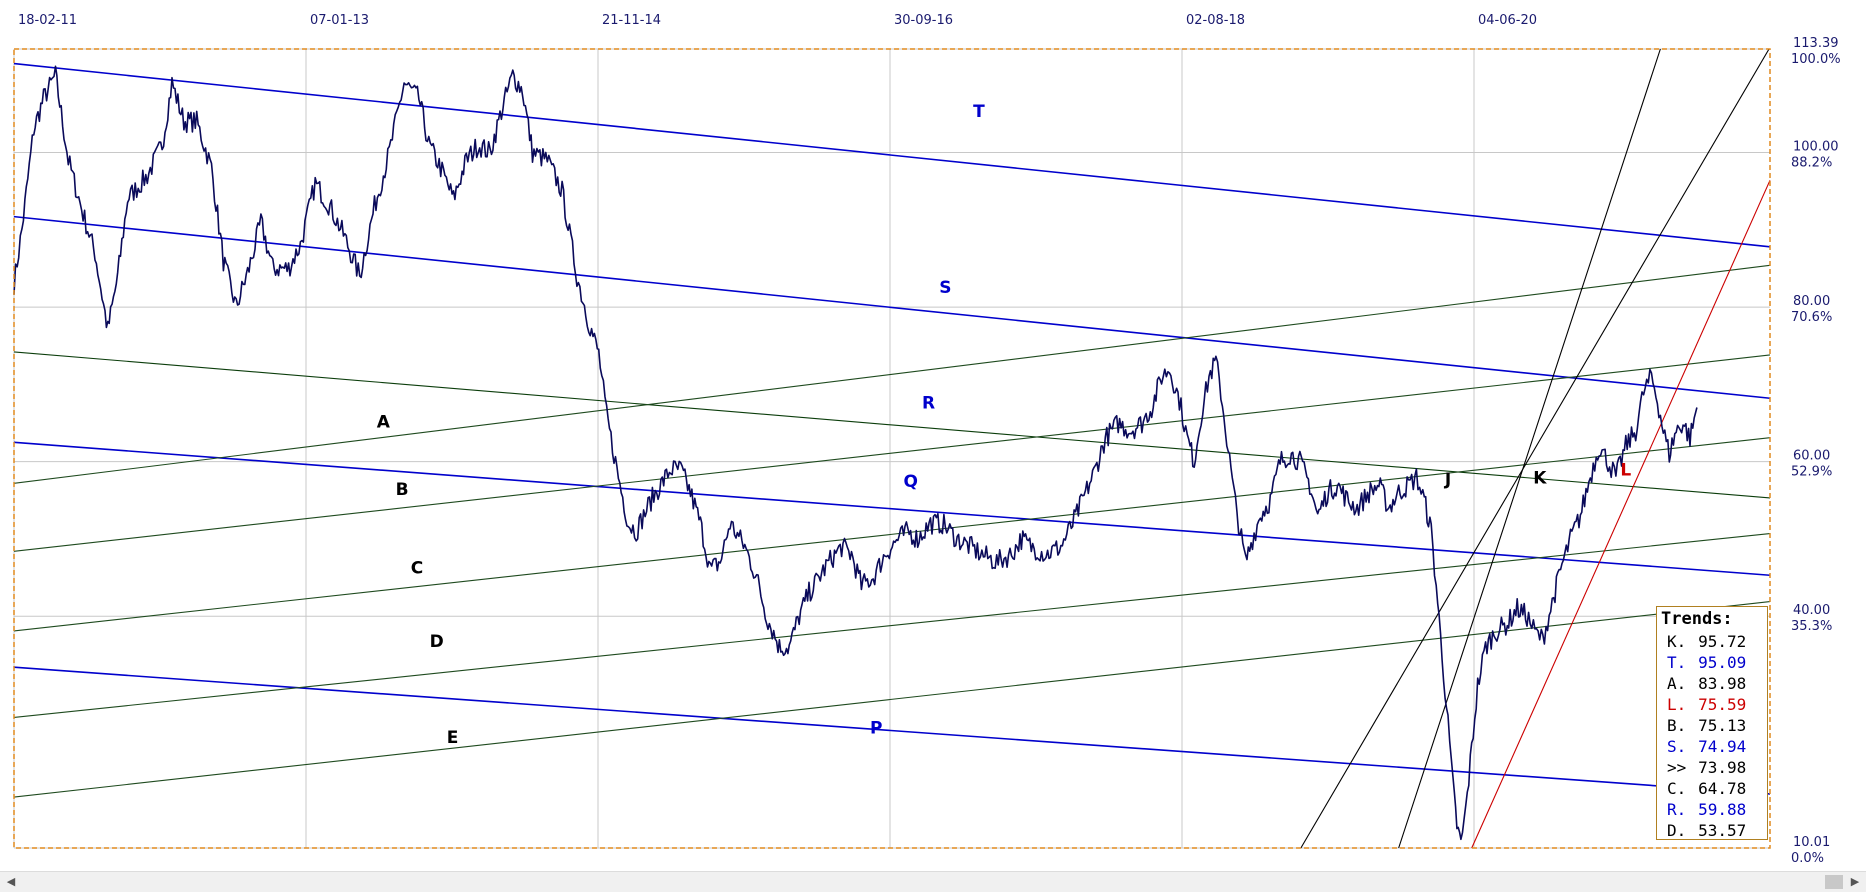 The image size is (1866, 892). What do you see at coordinates (1215, 20) in the screenshot?
I see `x-tick-label: 02-08-18` at bounding box center [1215, 20].